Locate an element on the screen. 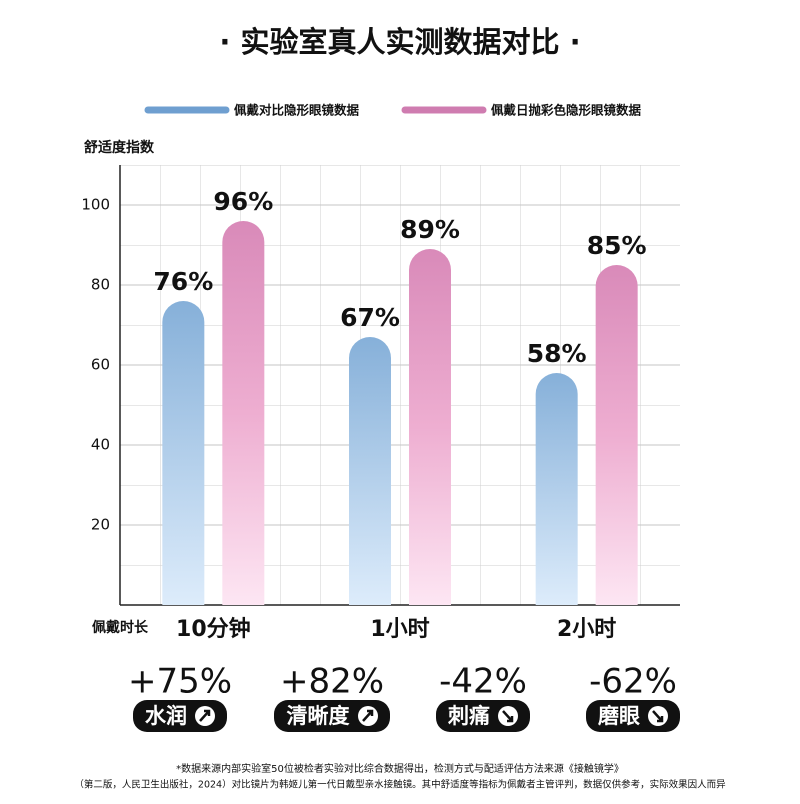 This screenshot has height=804, width=800. stat-value: +82% is located at coordinates (332, 682).